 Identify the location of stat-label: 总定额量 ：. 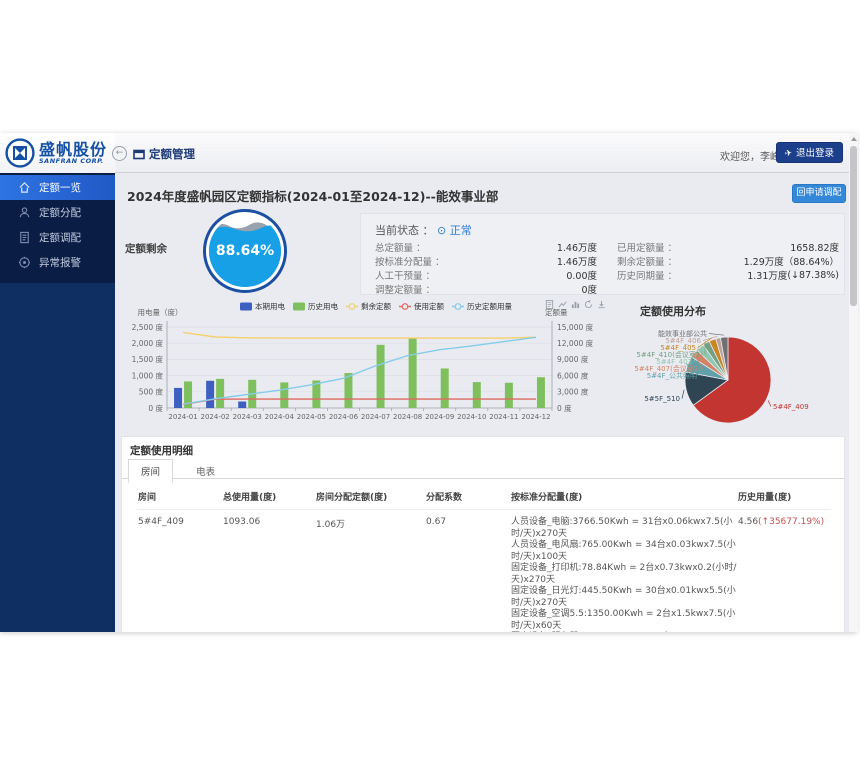
(400, 248).